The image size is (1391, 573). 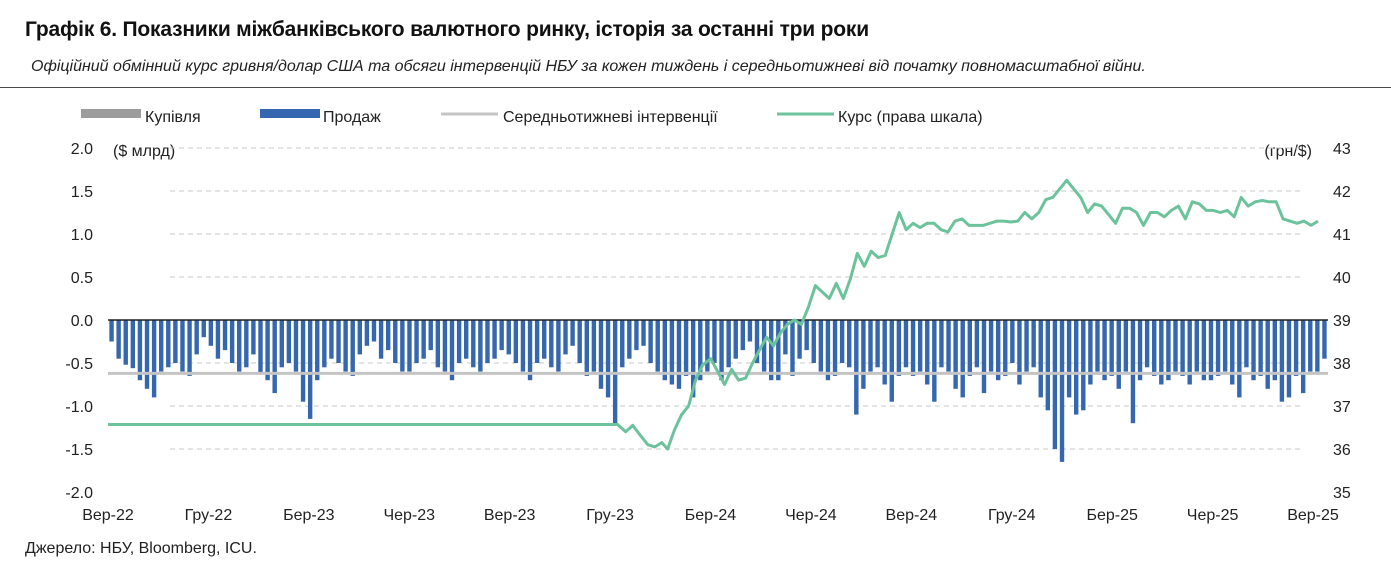 What do you see at coordinates (79, 407) in the screenshot?
I see `left-tick-label: -1.0` at bounding box center [79, 407].